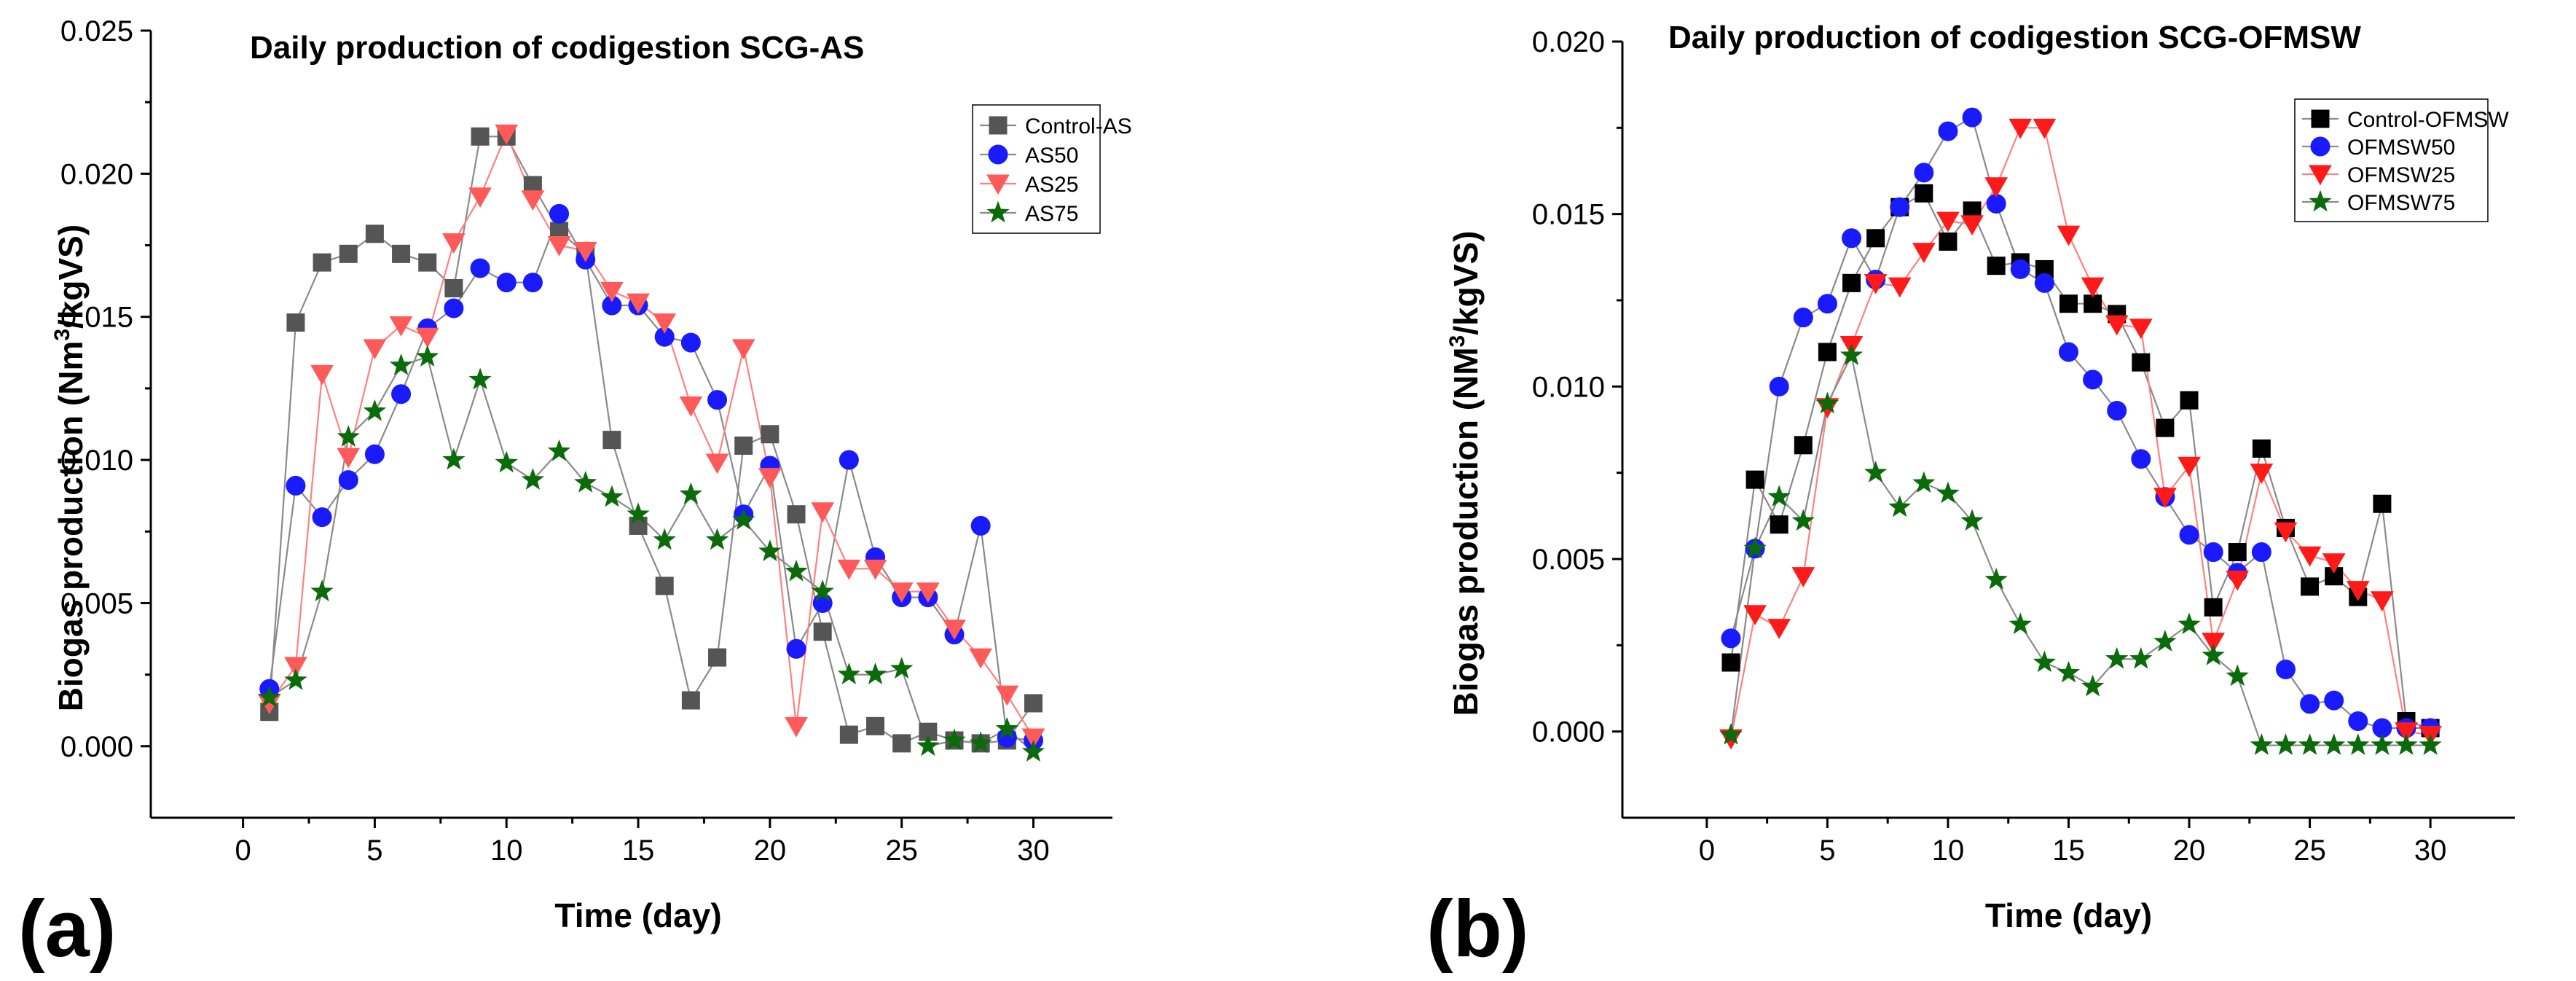 The height and width of the screenshot is (981, 2576). I want to click on legend-label: OFMSW75, so click(2401, 203).